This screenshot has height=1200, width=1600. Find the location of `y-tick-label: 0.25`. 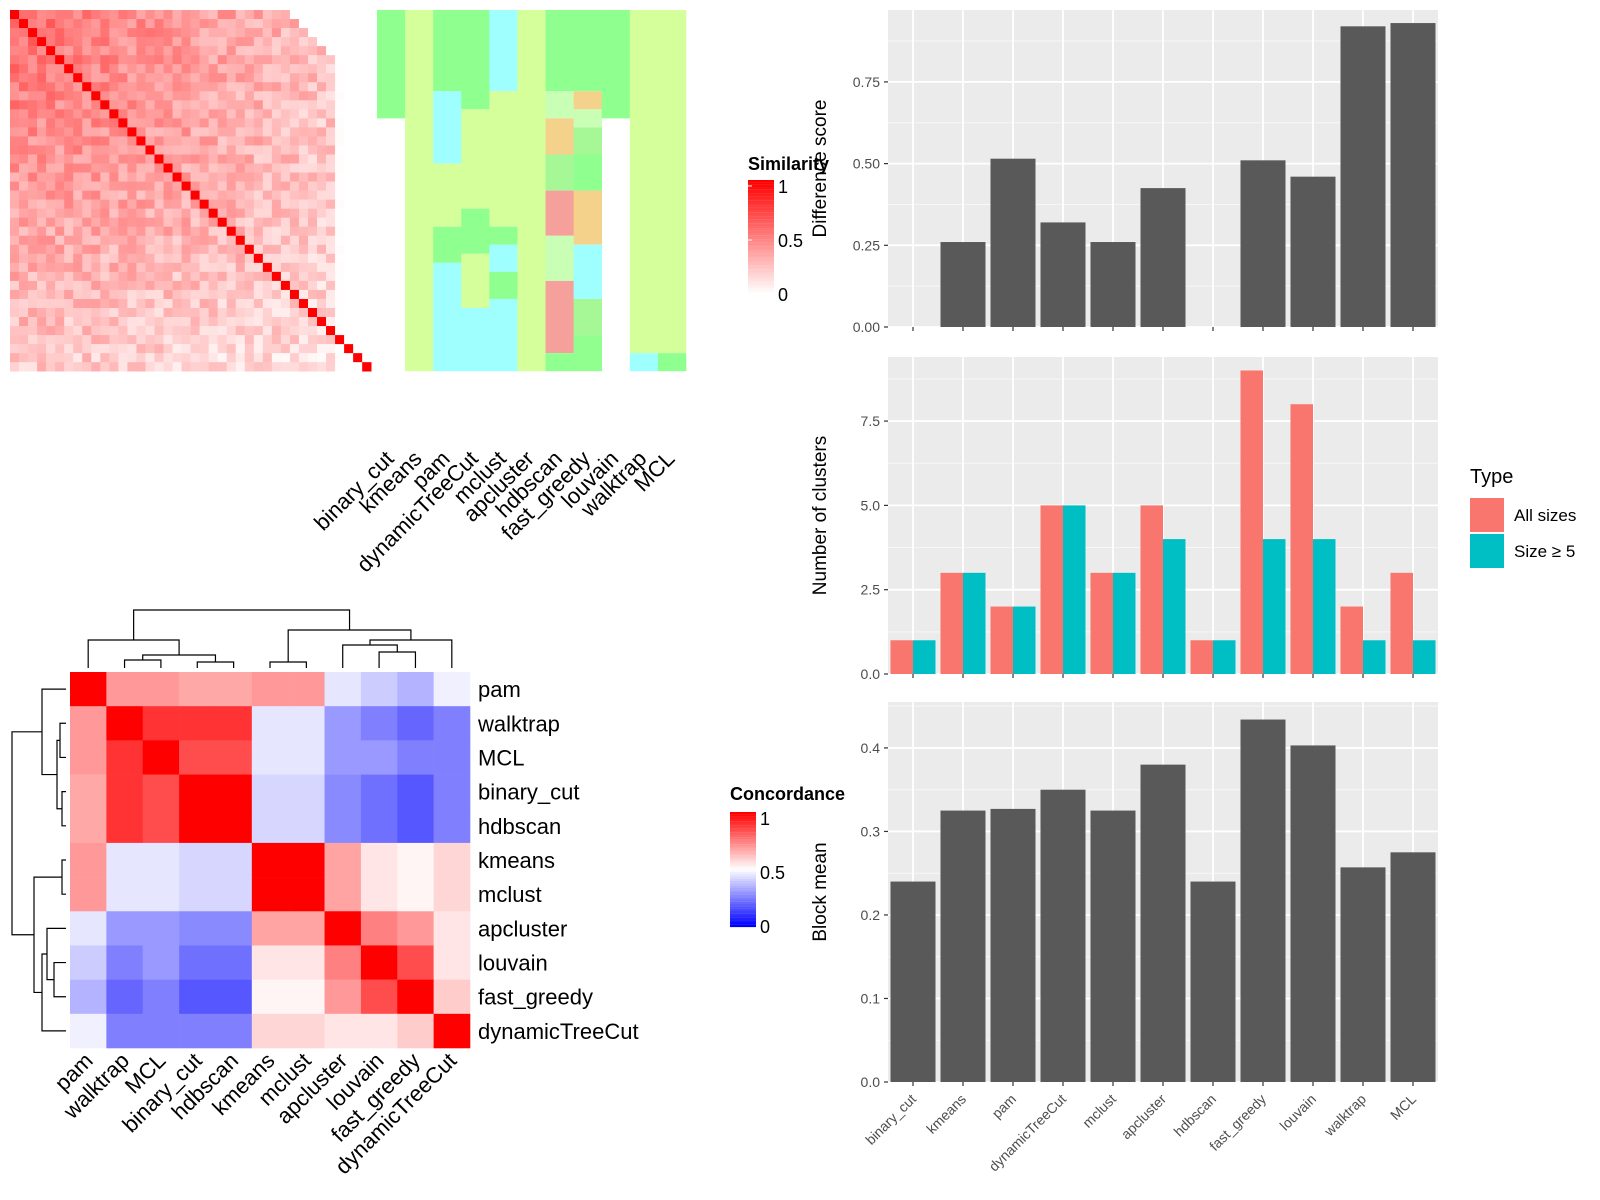

y-tick-label: 0.25 is located at coordinates (866, 245).